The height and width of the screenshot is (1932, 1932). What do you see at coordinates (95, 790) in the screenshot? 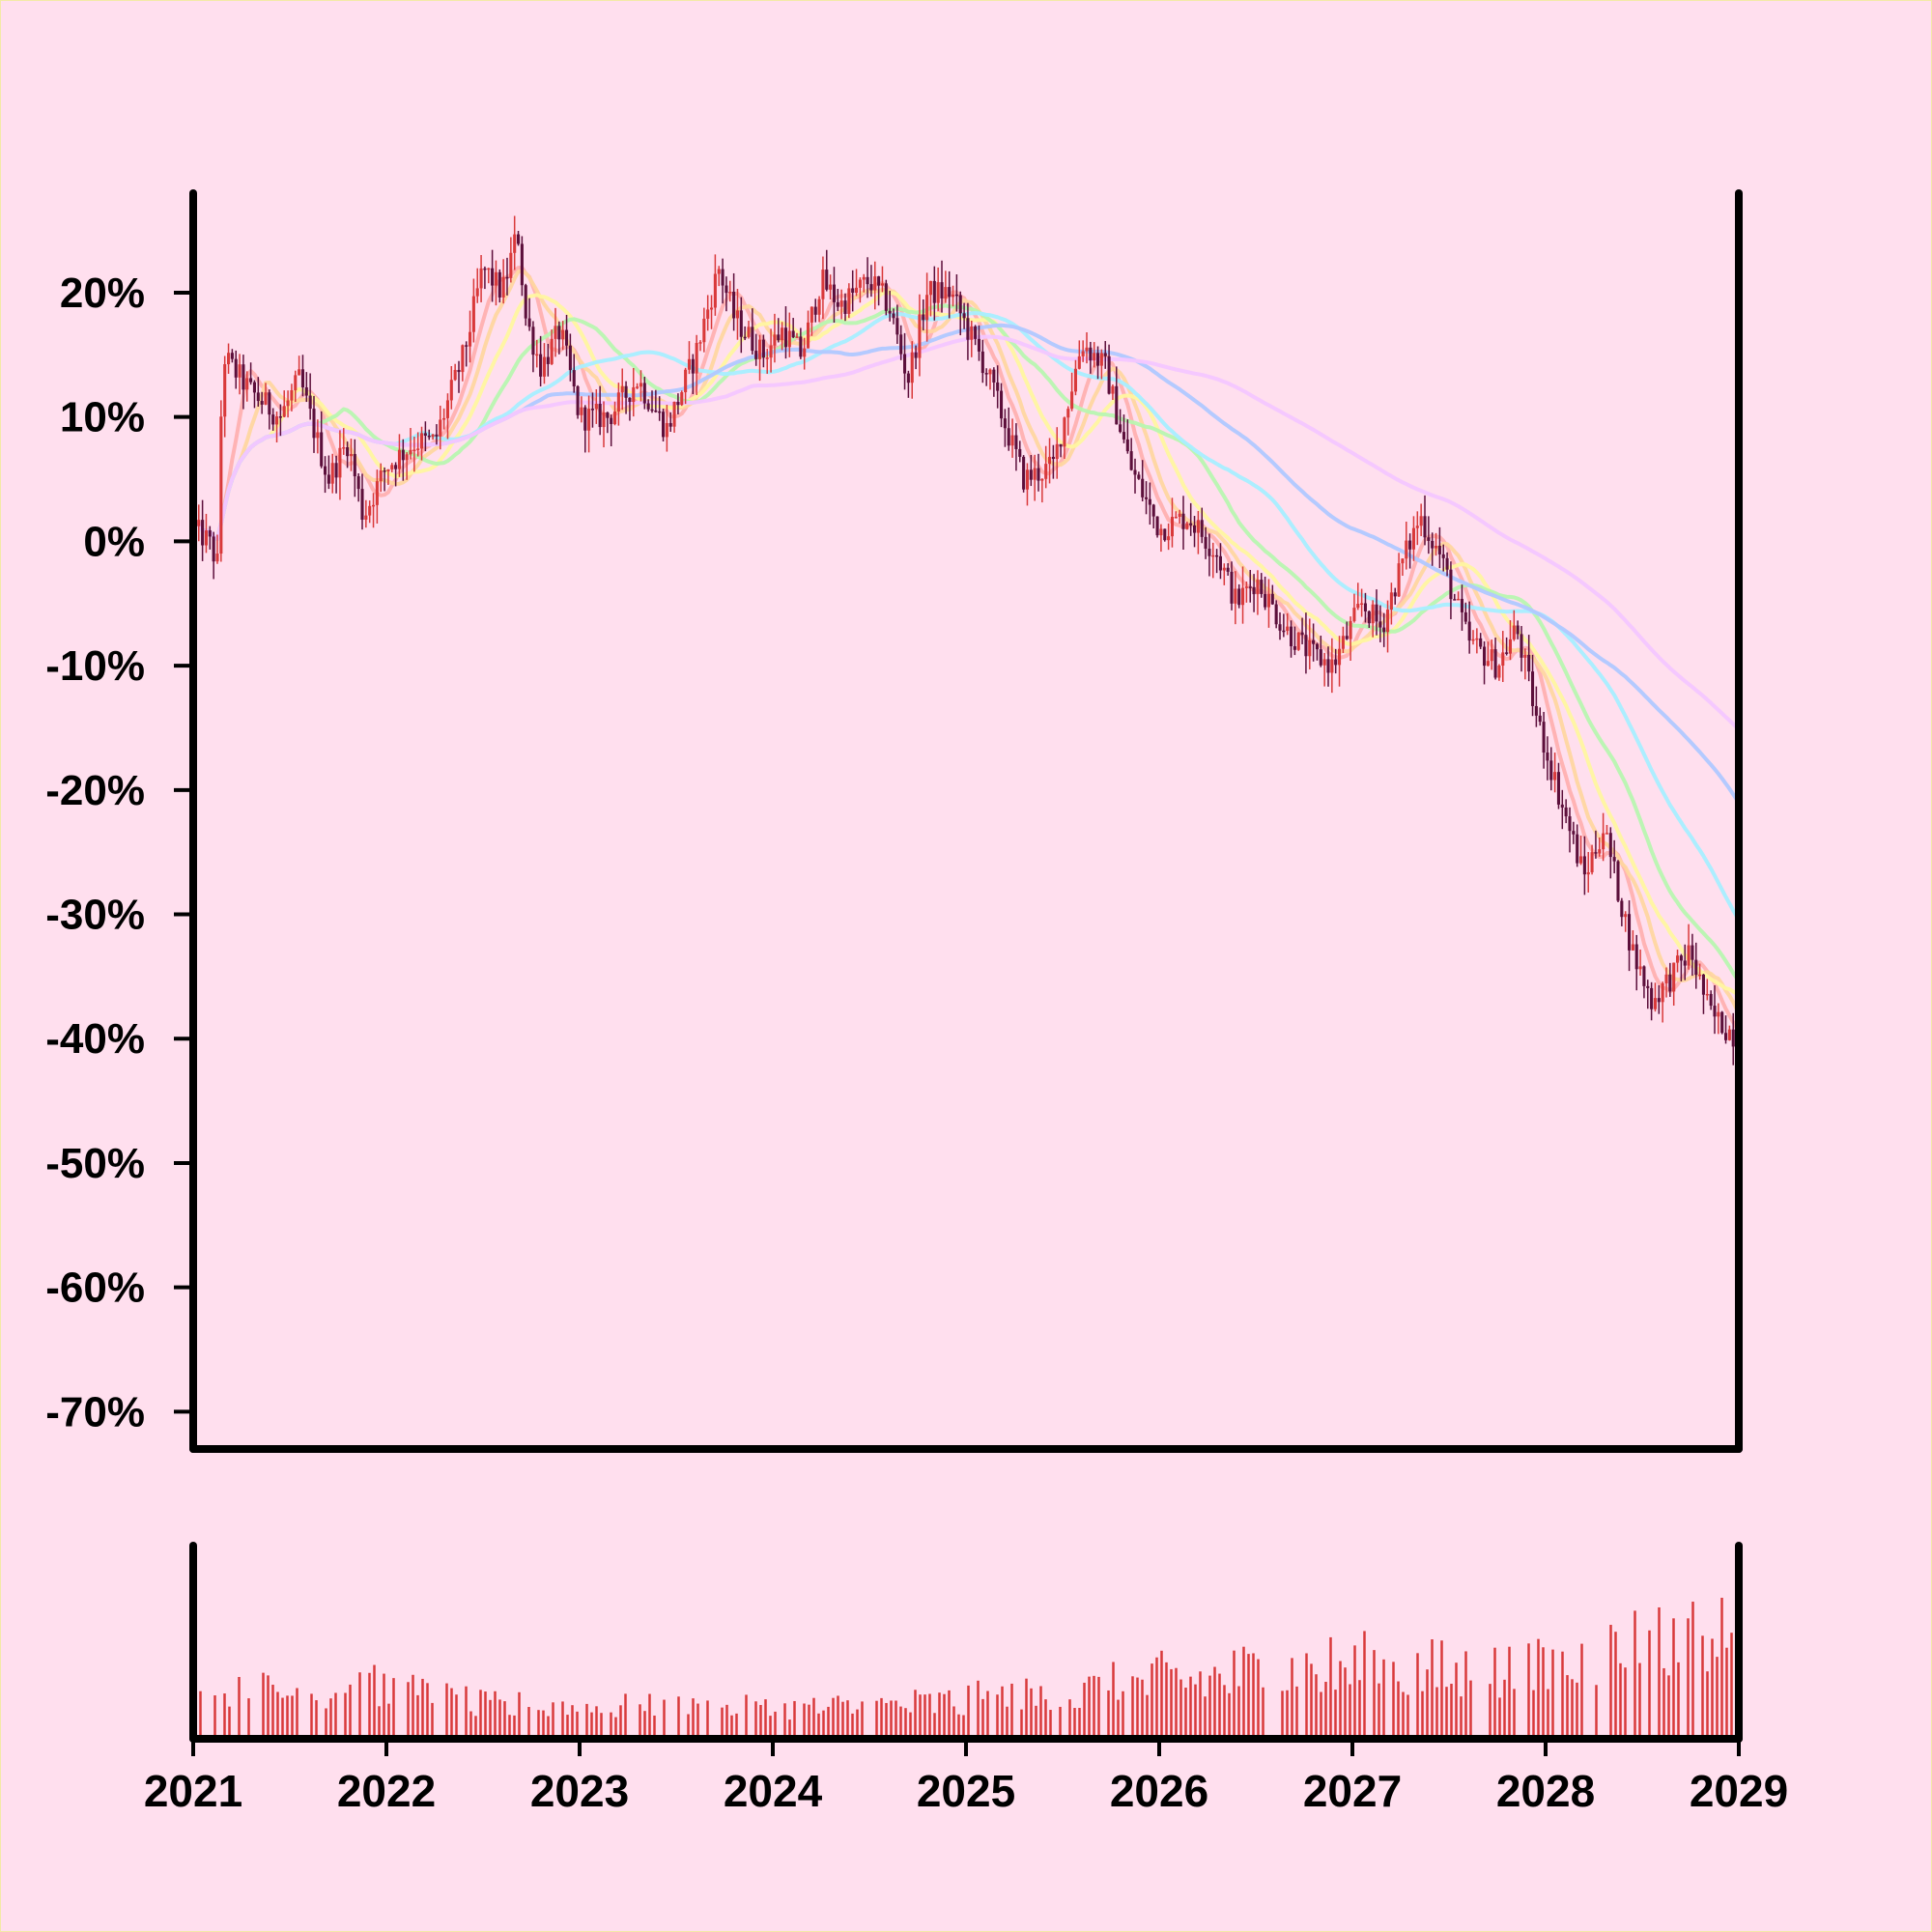
I see `y-tick-label: -20%` at bounding box center [95, 790].